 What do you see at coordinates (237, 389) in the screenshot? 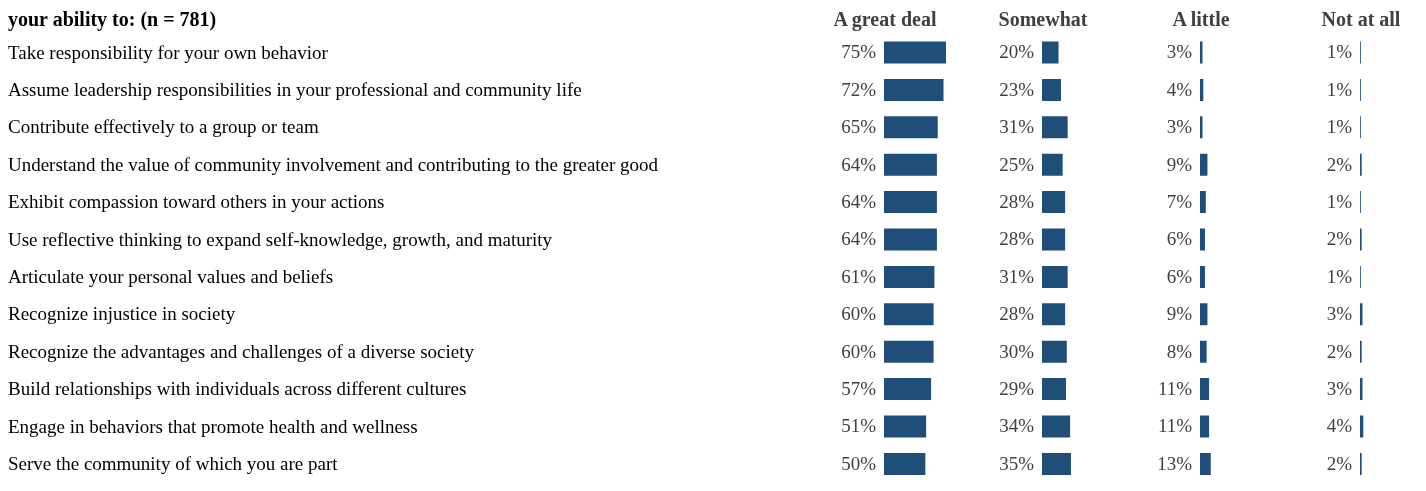
I see `y-tick-label: Build relationships with individuals across different cultures` at bounding box center [237, 389].